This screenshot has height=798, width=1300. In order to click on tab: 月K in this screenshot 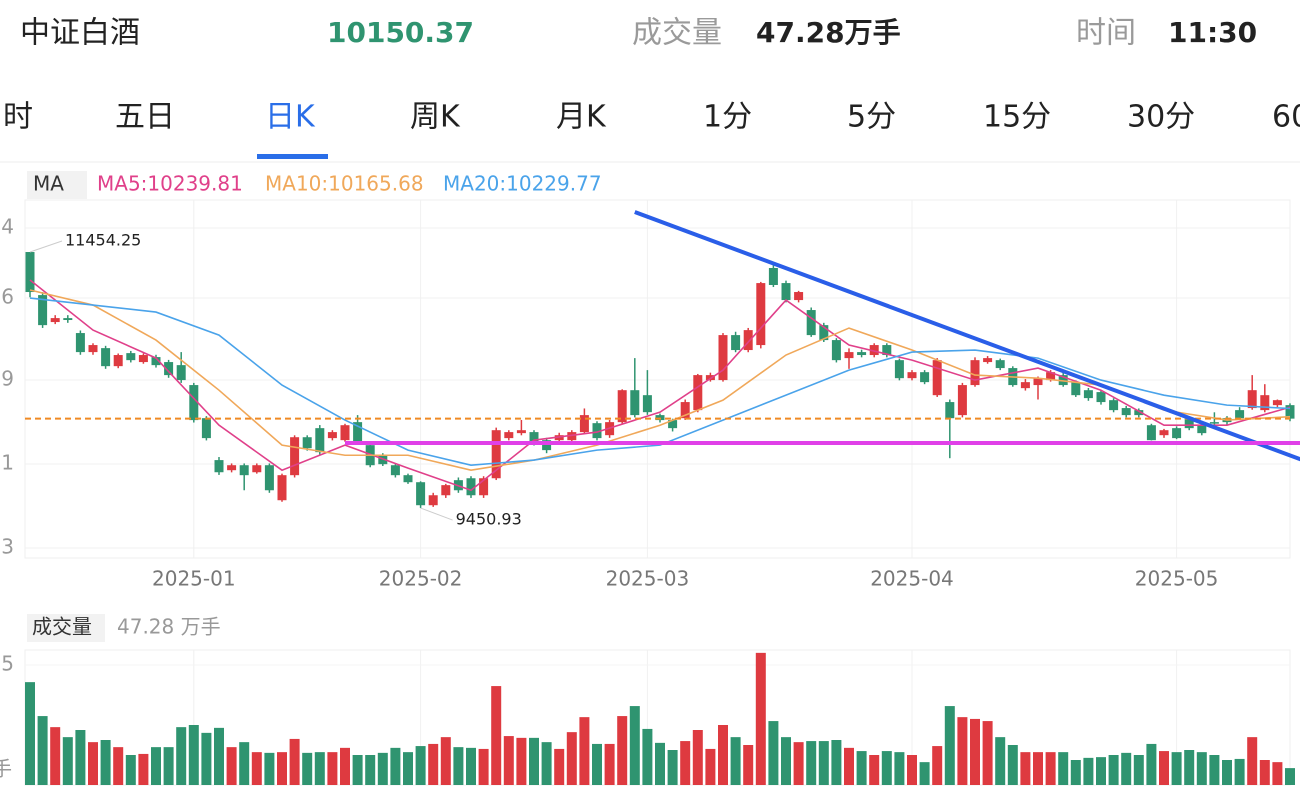, I will do `click(581, 117)`.